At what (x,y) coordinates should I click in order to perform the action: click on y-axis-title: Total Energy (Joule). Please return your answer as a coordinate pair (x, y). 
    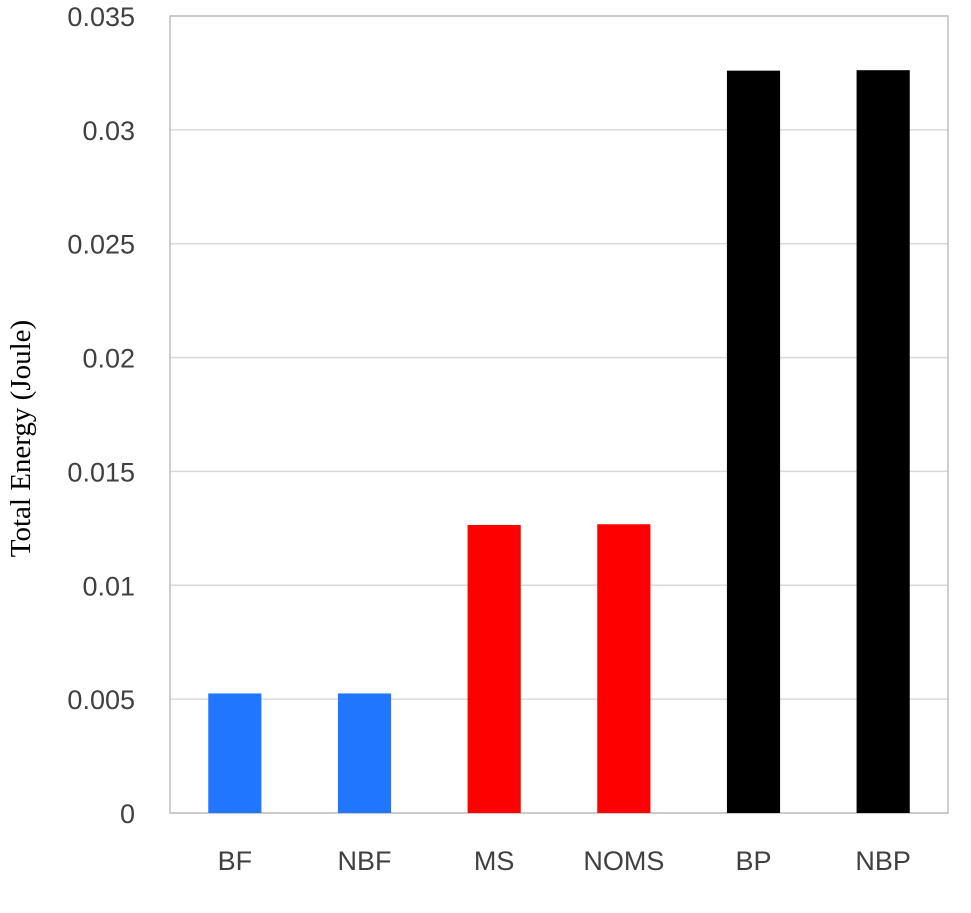
    Looking at the image, I should click on (21, 438).